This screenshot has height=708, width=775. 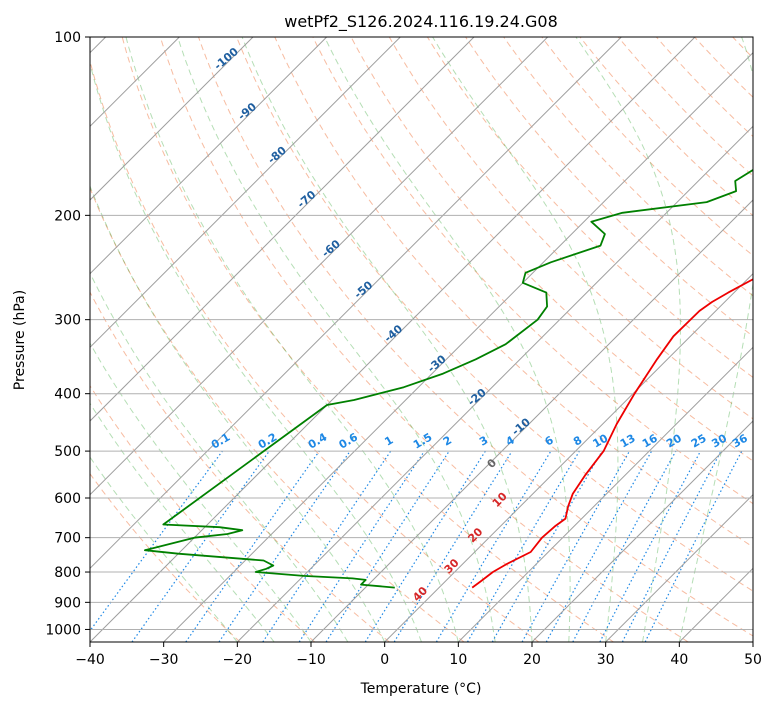 What do you see at coordinates (67, 321) in the screenshot?
I see `y-tick-label: 300` at bounding box center [67, 321].